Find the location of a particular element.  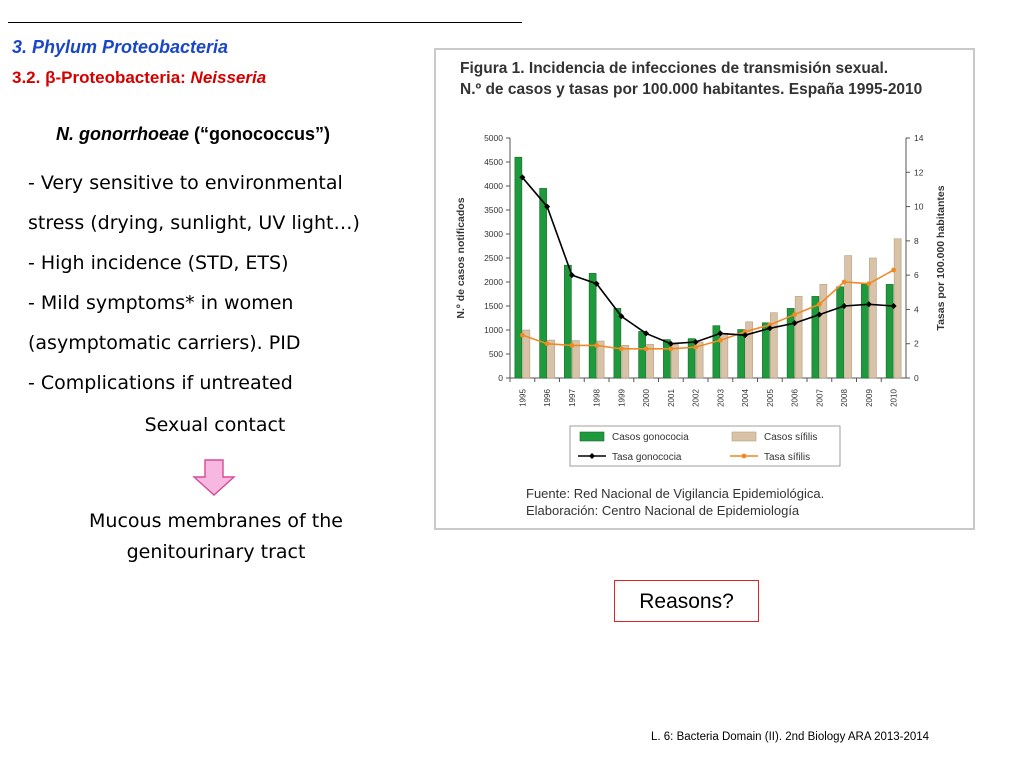

legend-label: Tasa sífilis is located at coordinates (787, 457).